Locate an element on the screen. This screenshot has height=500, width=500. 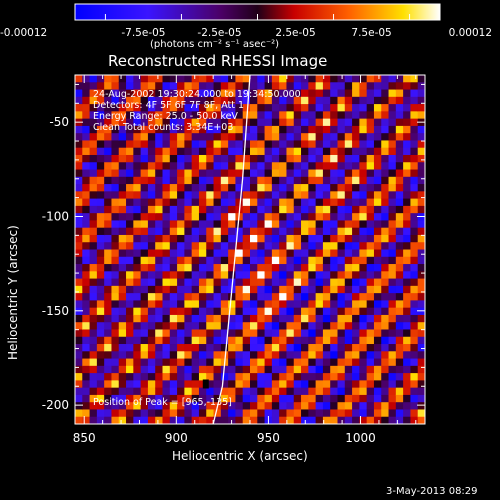
x-tick-label: 900 is located at coordinates (176, 438).